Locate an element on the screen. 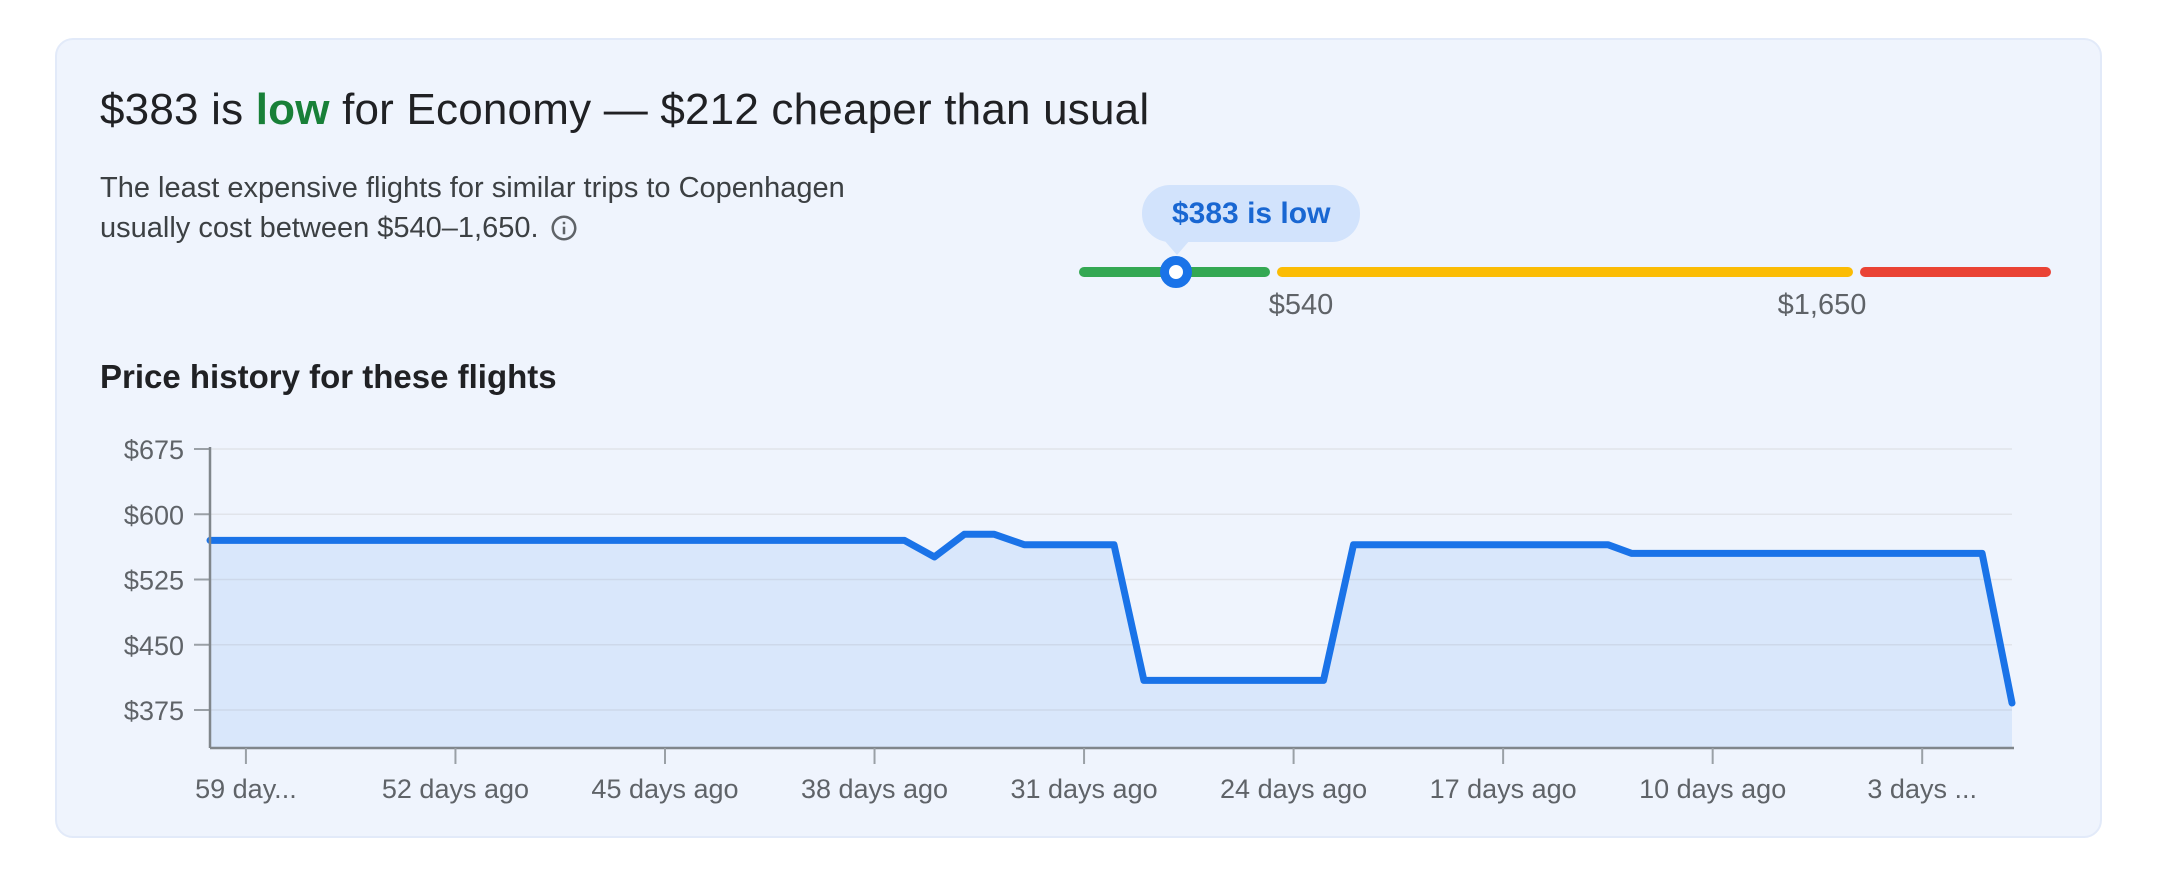 The width and height of the screenshot is (2160, 884). price-marker-icon is located at coordinates (1176, 272).